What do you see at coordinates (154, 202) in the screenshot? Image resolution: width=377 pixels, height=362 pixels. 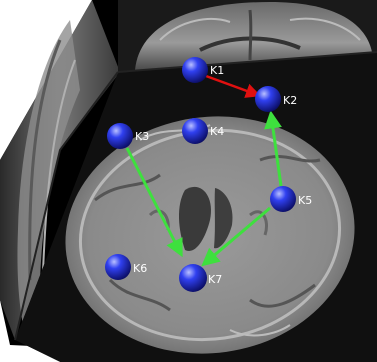 I see `edge-k3-k7` at bounding box center [154, 202].